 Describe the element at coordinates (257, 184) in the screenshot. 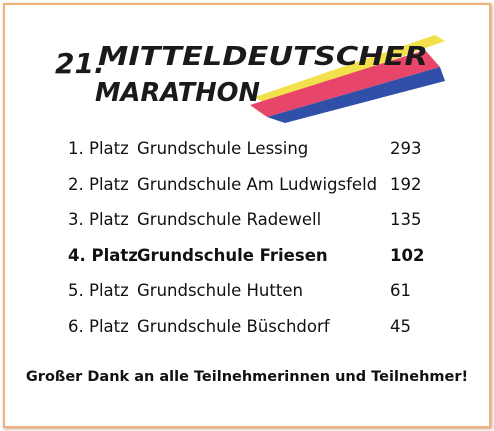

I see `school: Grundschule Am Ludwigsfeld` at that location.